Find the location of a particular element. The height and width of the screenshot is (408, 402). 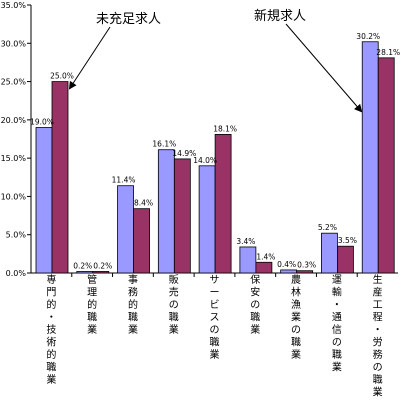

data-label-new-5: 3.4% is located at coordinates (245, 241).